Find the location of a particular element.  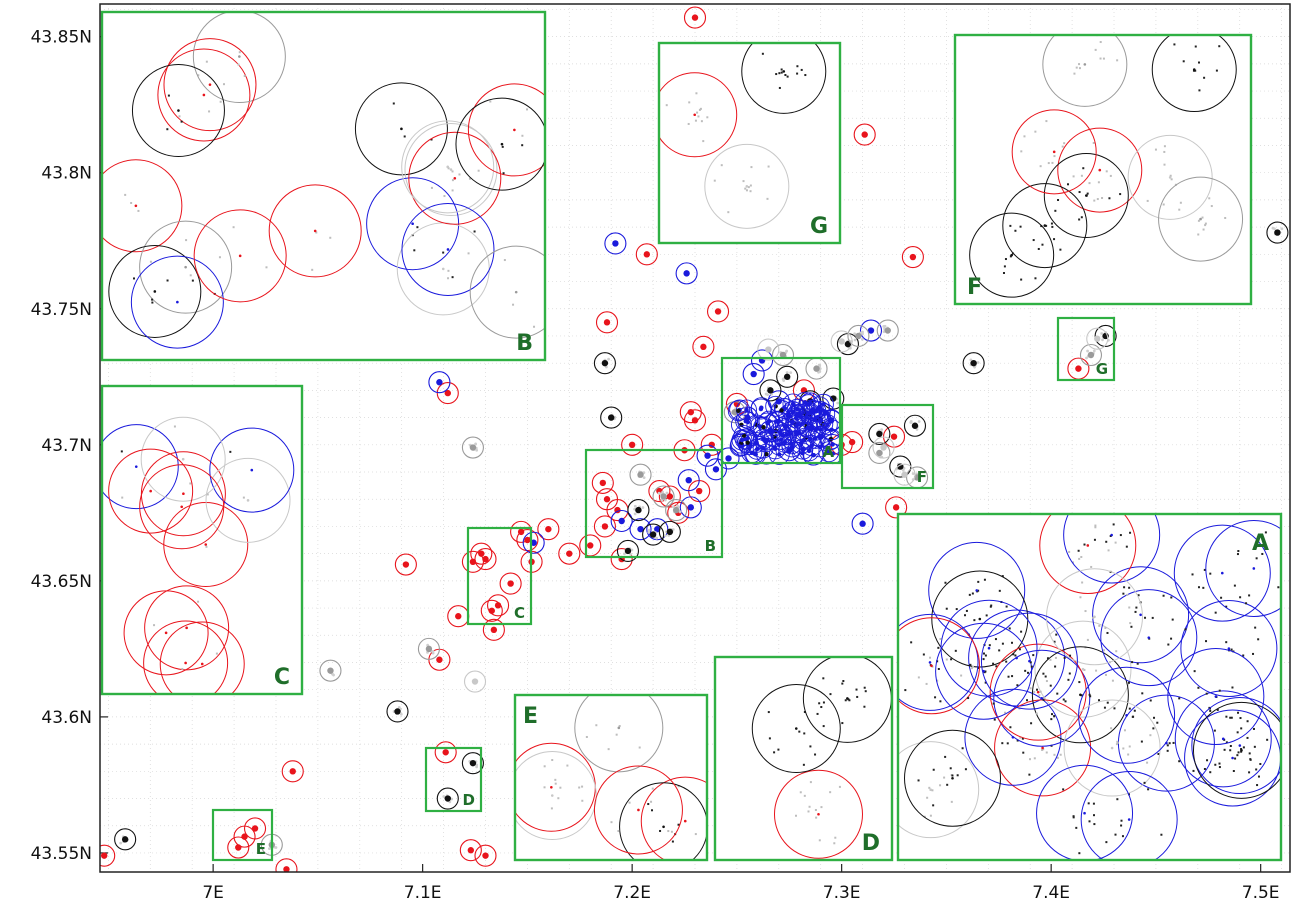

inset-C: C is located at coordinates (202, 540).